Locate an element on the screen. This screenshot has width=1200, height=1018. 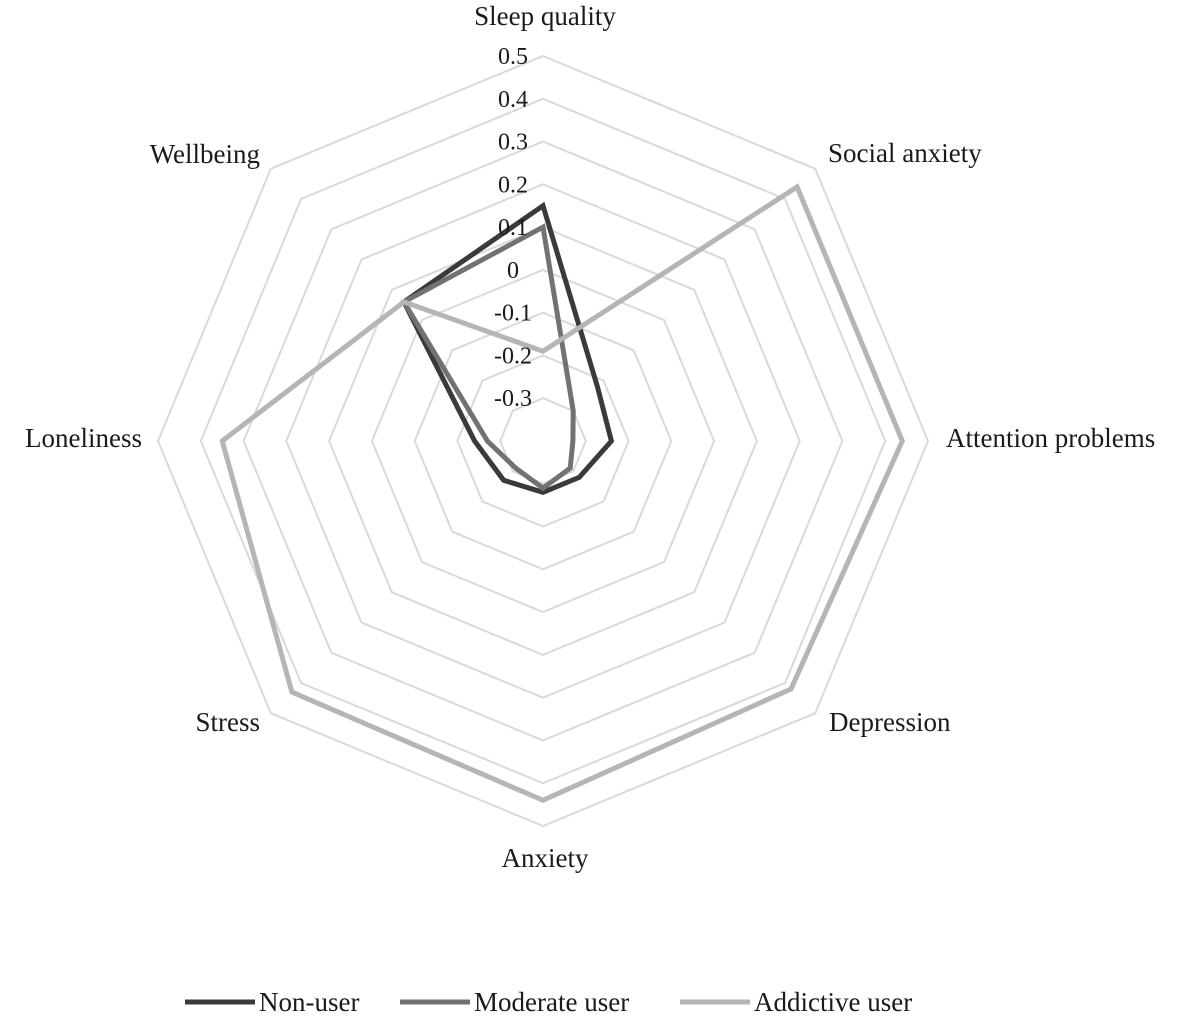
category-label-social-anxiety: Social anxiety is located at coordinates (905, 153).